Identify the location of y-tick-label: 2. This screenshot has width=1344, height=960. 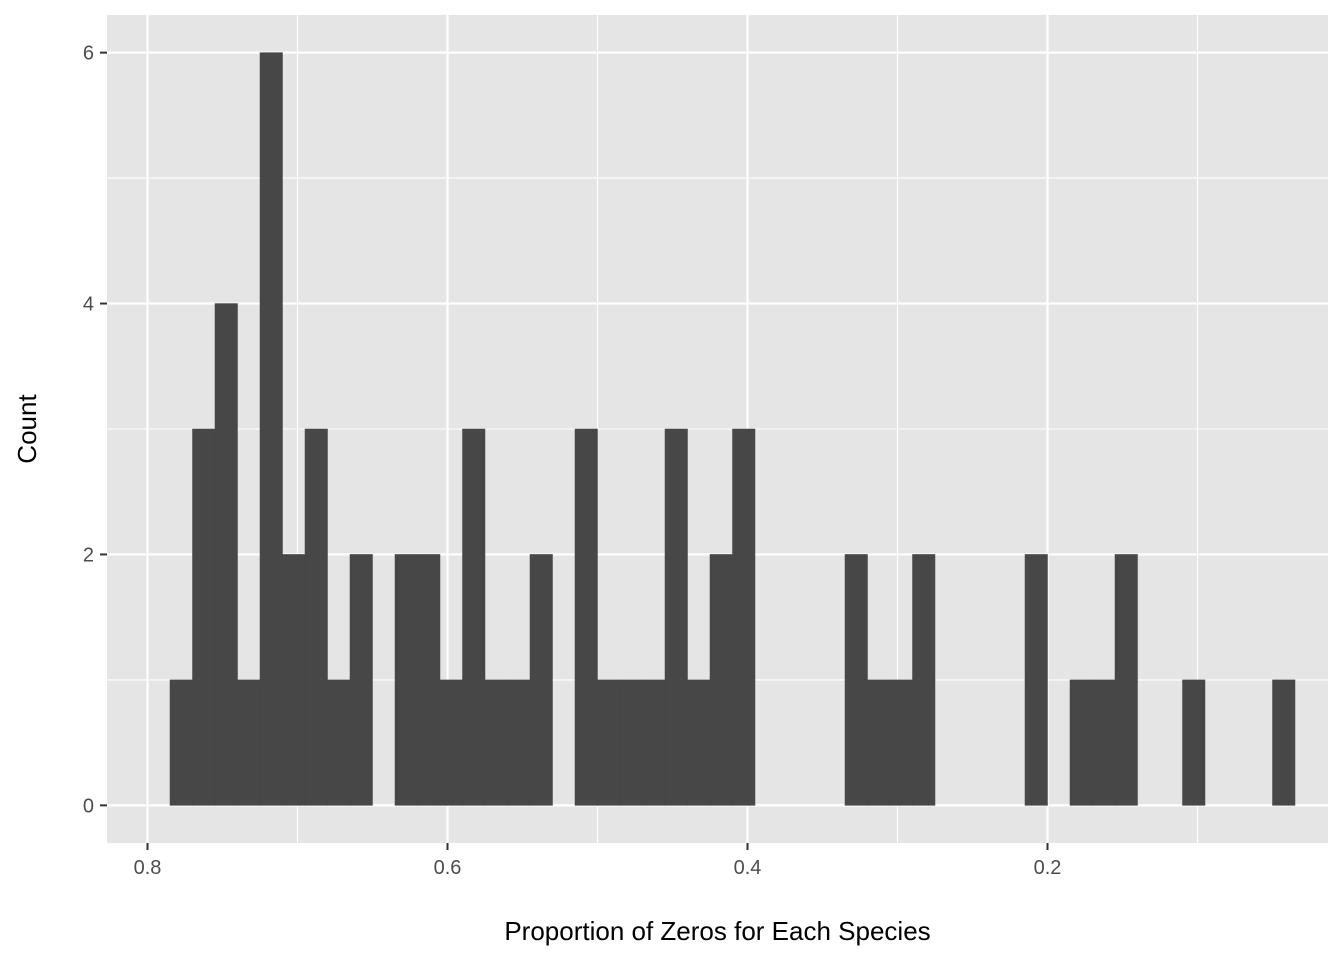
(88, 555).